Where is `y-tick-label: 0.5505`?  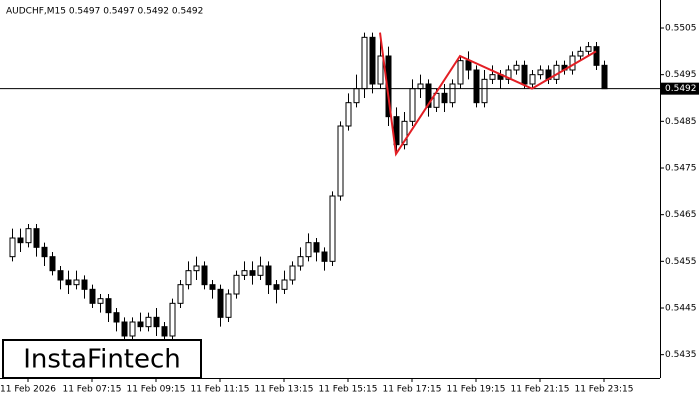
y-tick-label: 0.5505 is located at coordinates (681, 29).